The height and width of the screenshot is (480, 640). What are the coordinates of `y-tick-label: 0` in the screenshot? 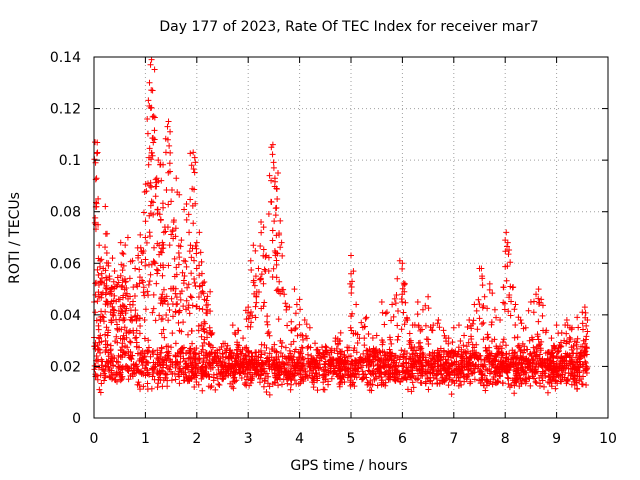 It's located at (76, 419).